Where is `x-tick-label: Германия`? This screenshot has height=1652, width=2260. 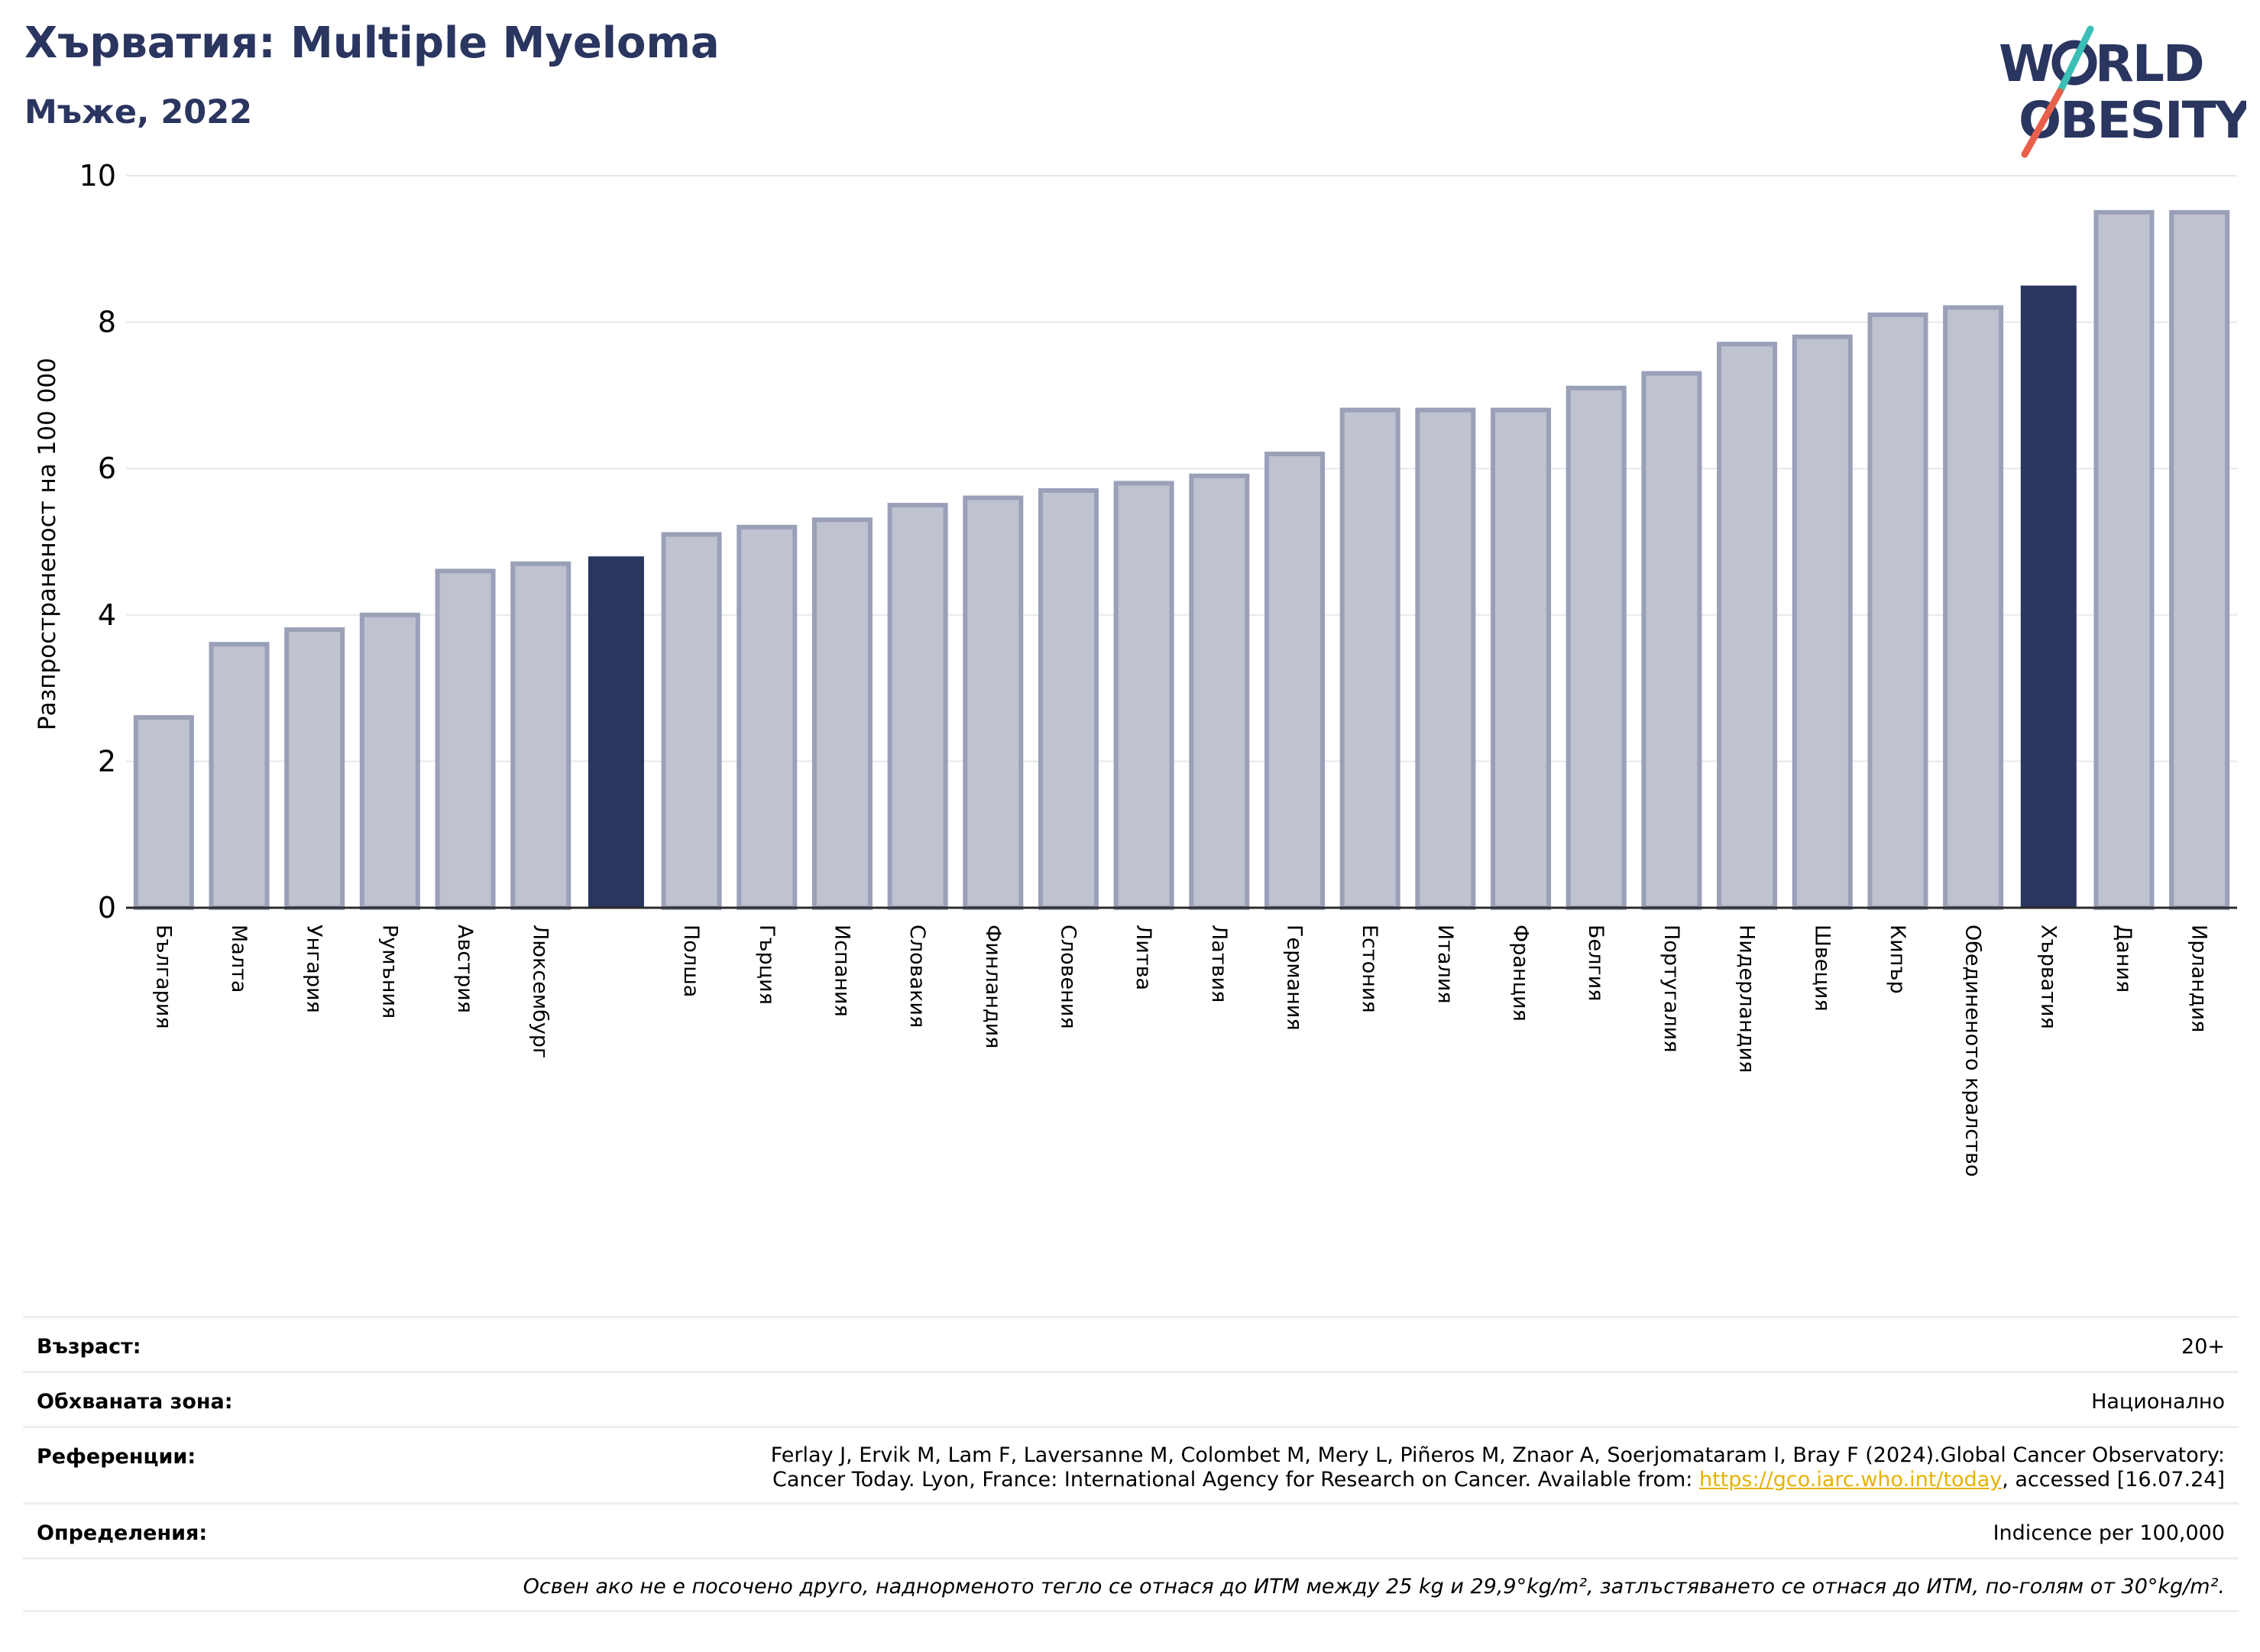 x-tick-label: Германия is located at coordinates (1294, 978).